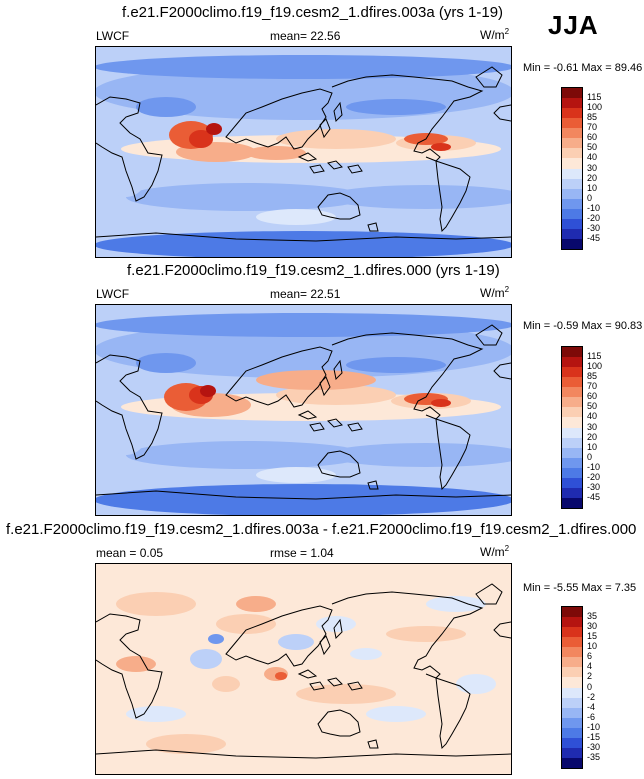  What do you see at coordinates (594, 736) in the screenshot?
I see `colorbar-label: -15` at bounding box center [594, 736].